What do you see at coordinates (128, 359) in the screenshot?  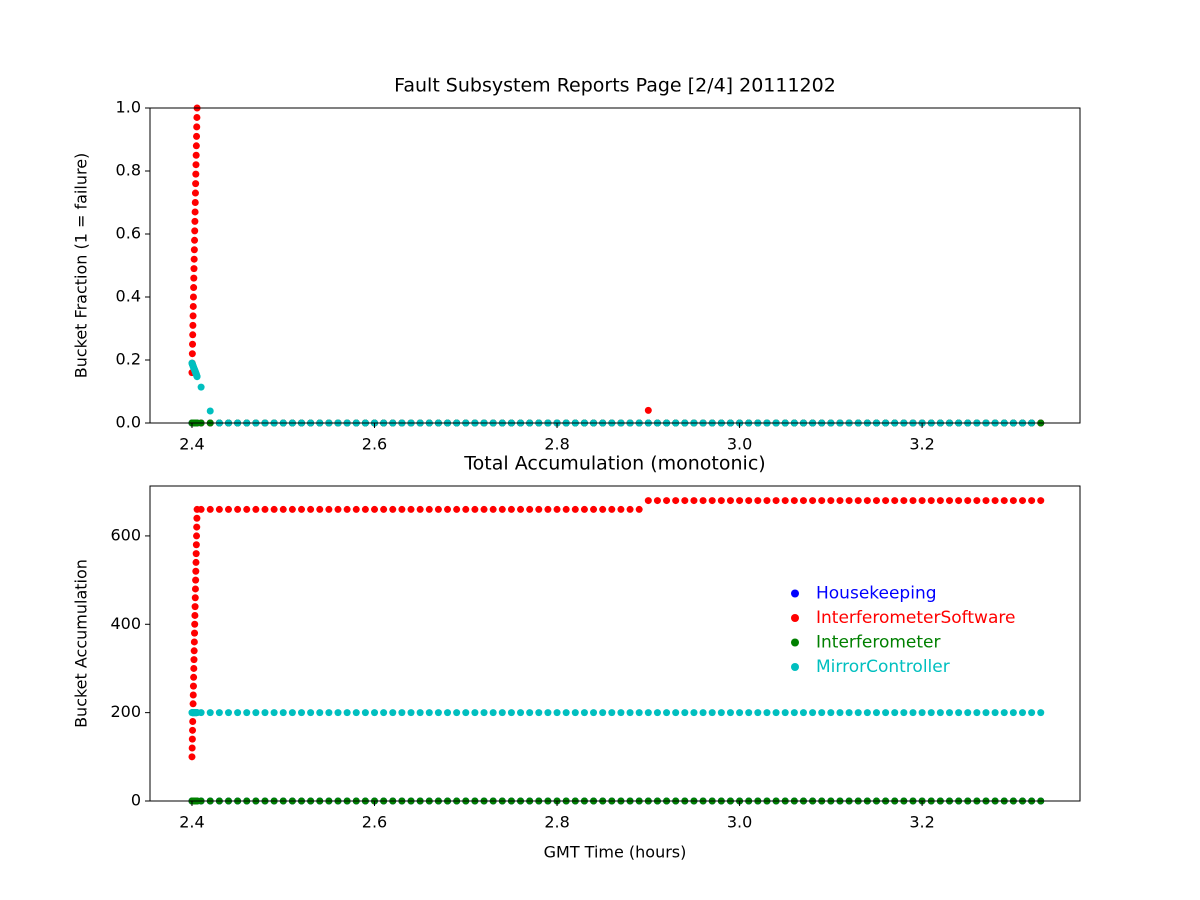 I see `y-tick-label: 0.2` at bounding box center [128, 359].